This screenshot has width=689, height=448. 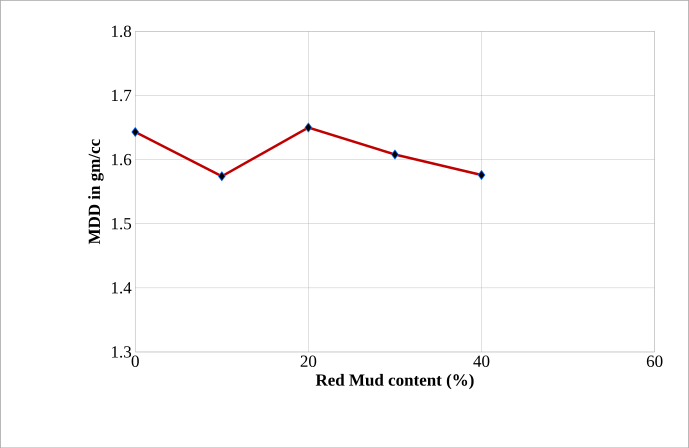 What do you see at coordinates (122, 224) in the screenshot?
I see `y-tick-label: 1.5` at bounding box center [122, 224].